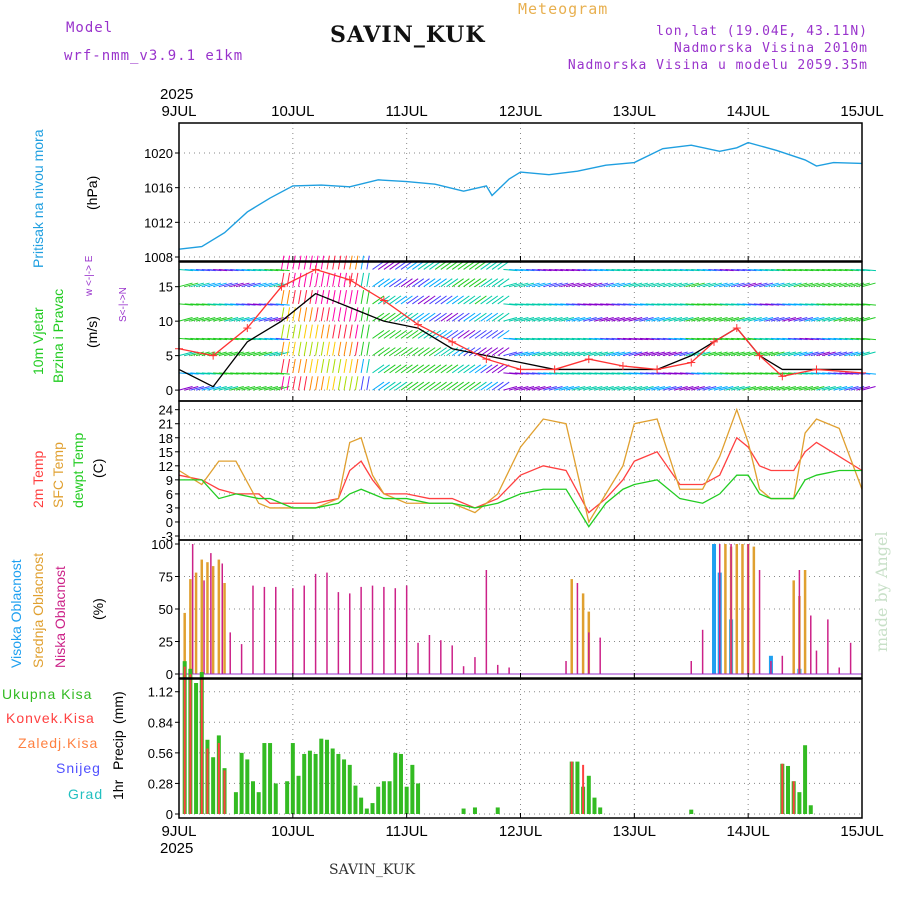 This screenshot has width=900, height=900. I want to click on station-title: SAVIN_KUK, so click(408, 35).